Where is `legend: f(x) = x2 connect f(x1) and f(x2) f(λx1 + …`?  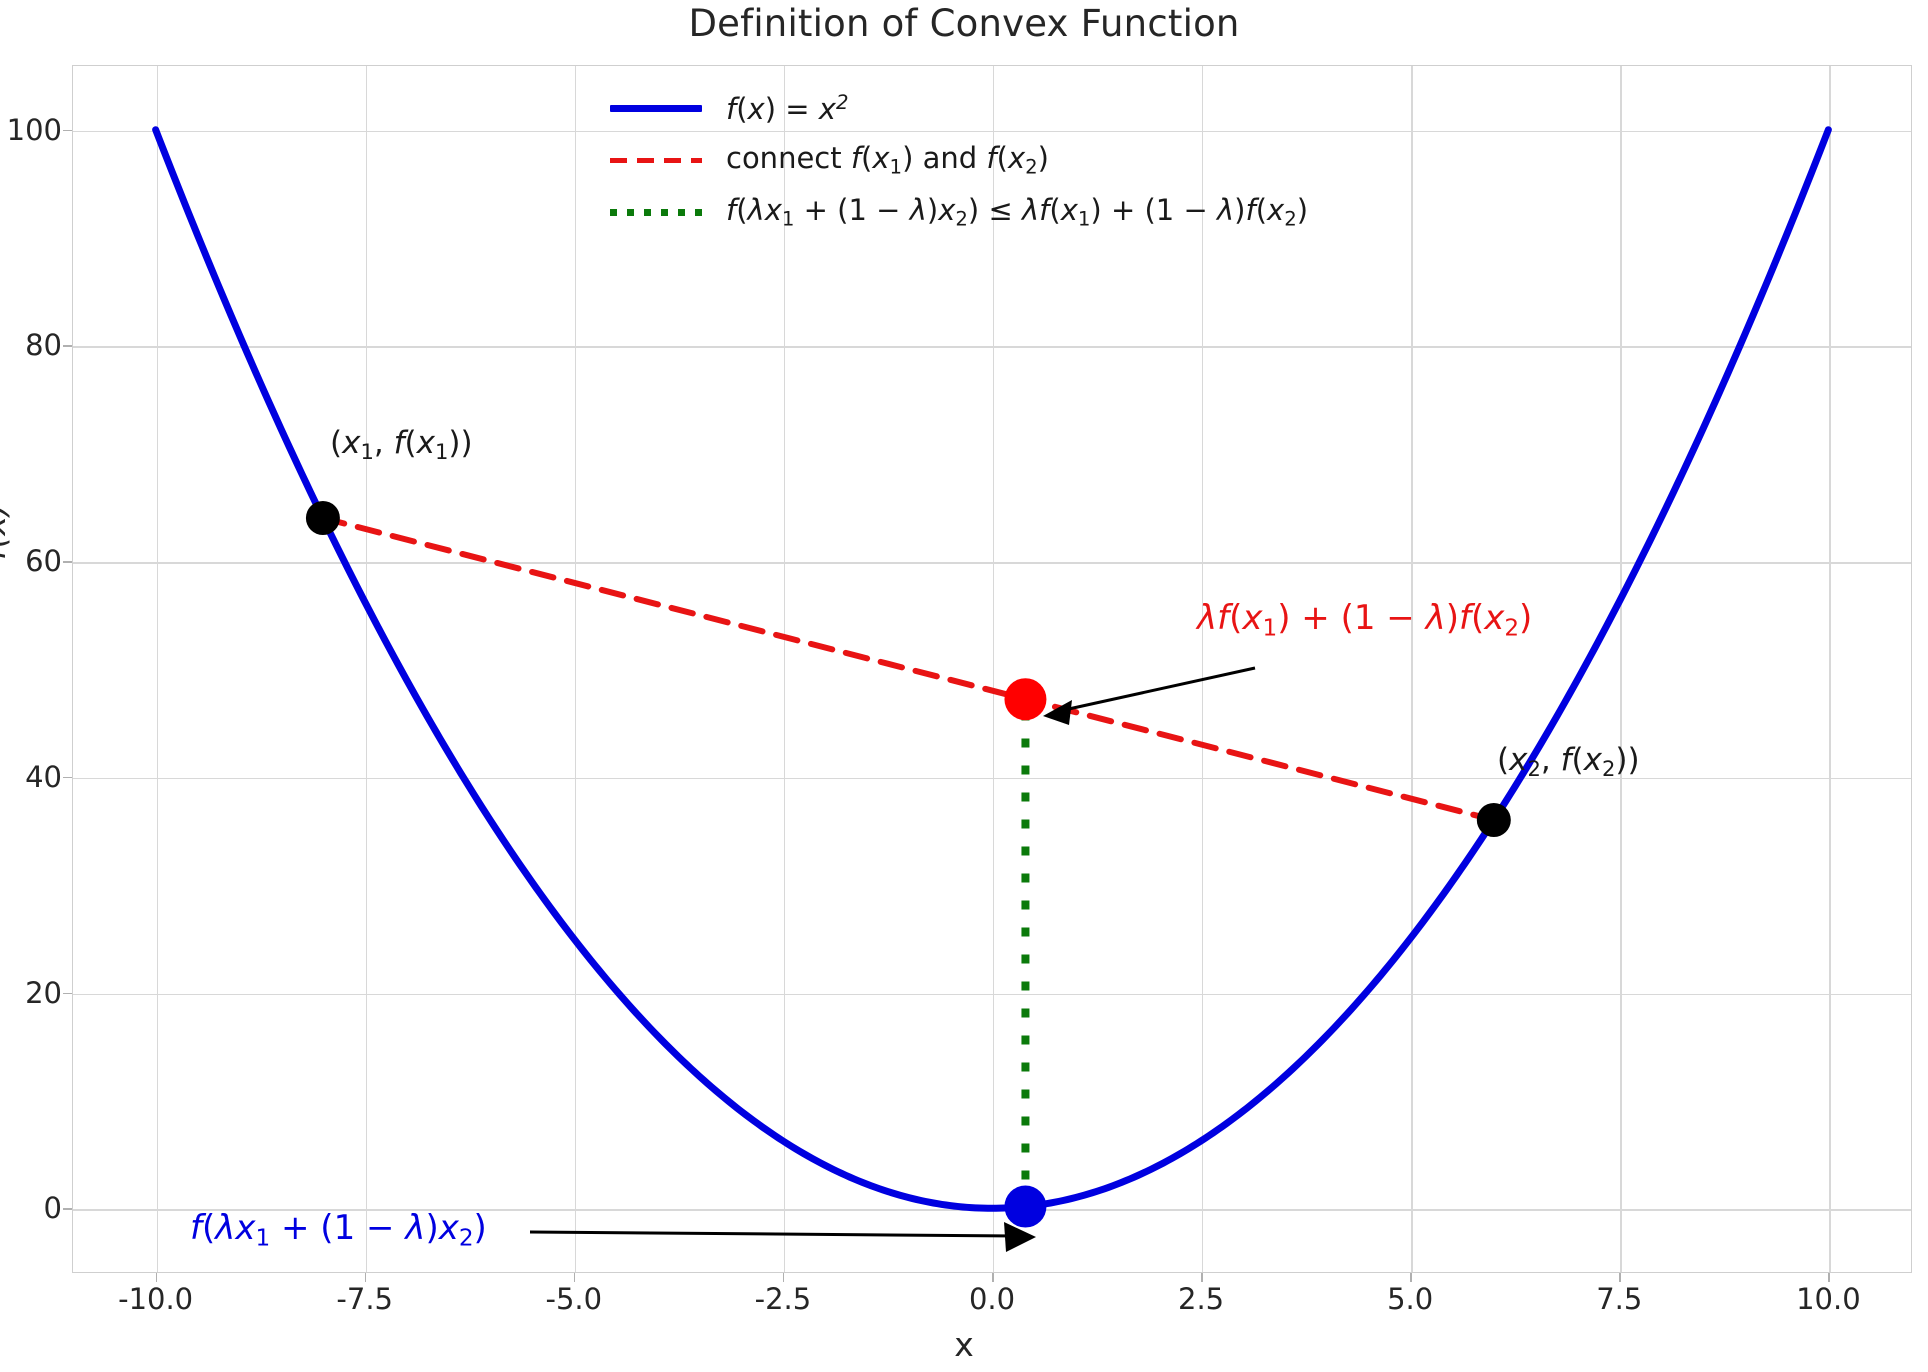
legend: f(x) = x2 connect f(x1) and f(x2) f(λx1 + … is located at coordinates (959, 160).